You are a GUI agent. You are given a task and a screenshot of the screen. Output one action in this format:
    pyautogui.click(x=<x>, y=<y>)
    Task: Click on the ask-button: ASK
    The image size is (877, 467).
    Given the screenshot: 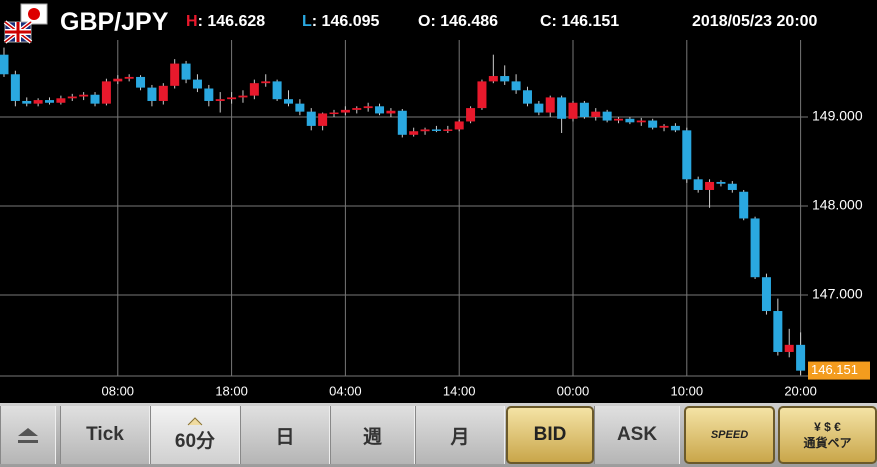 What is the action you would take?
    pyautogui.click(x=637, y=435)
    